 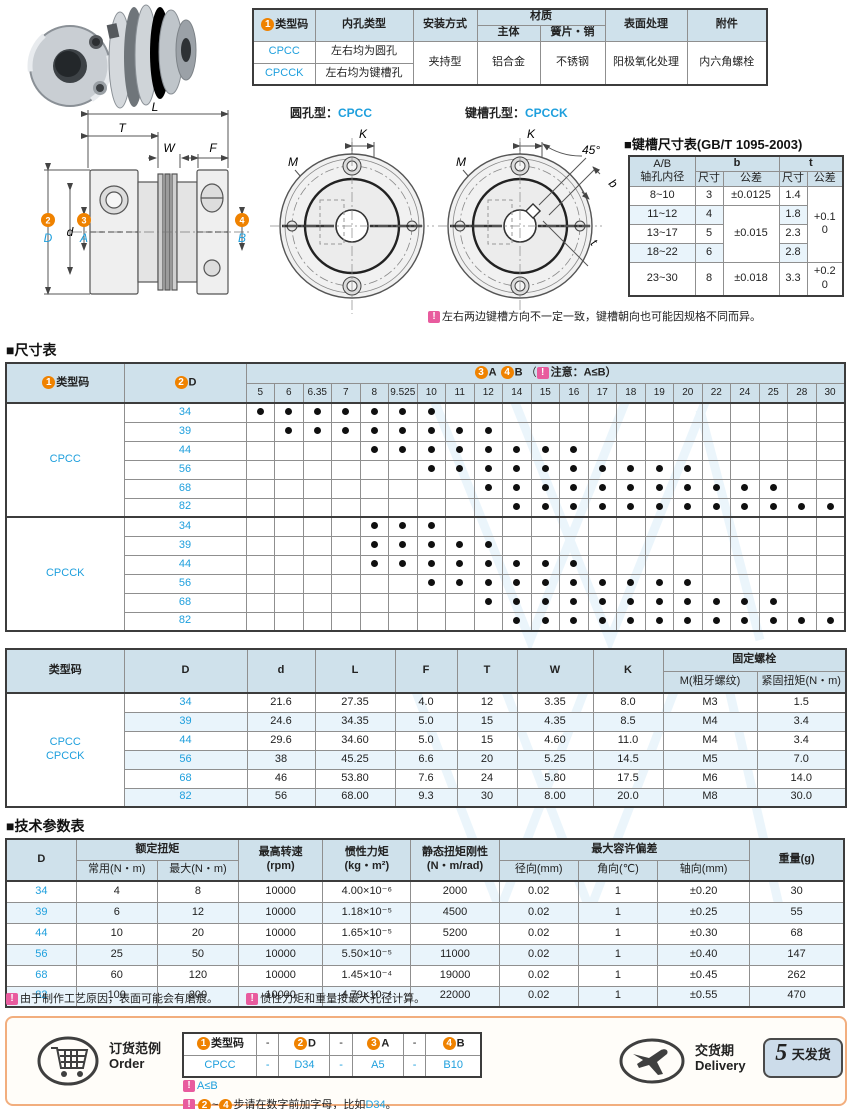 What do you see at coordinates (715, 1050) in the screenshot?
I see `delivery-label-cn: 交货期` at bounding box center [715, 1050].